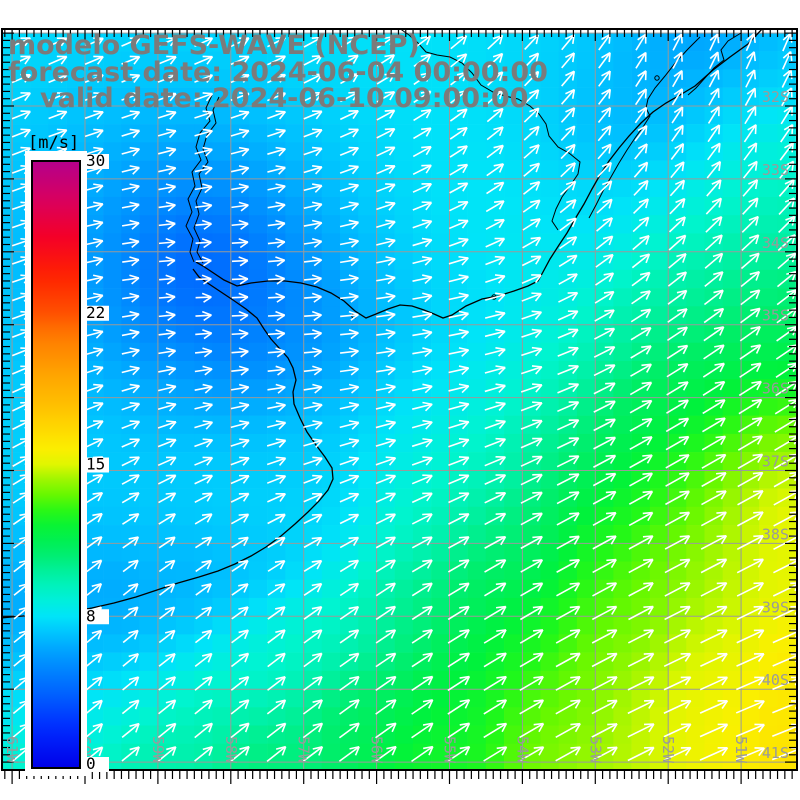 The width and height of the screenshot is (800, 800). Describe the element at coordinates (775, 680) in the screenshot. I see `lat-label: 40S` at that location.